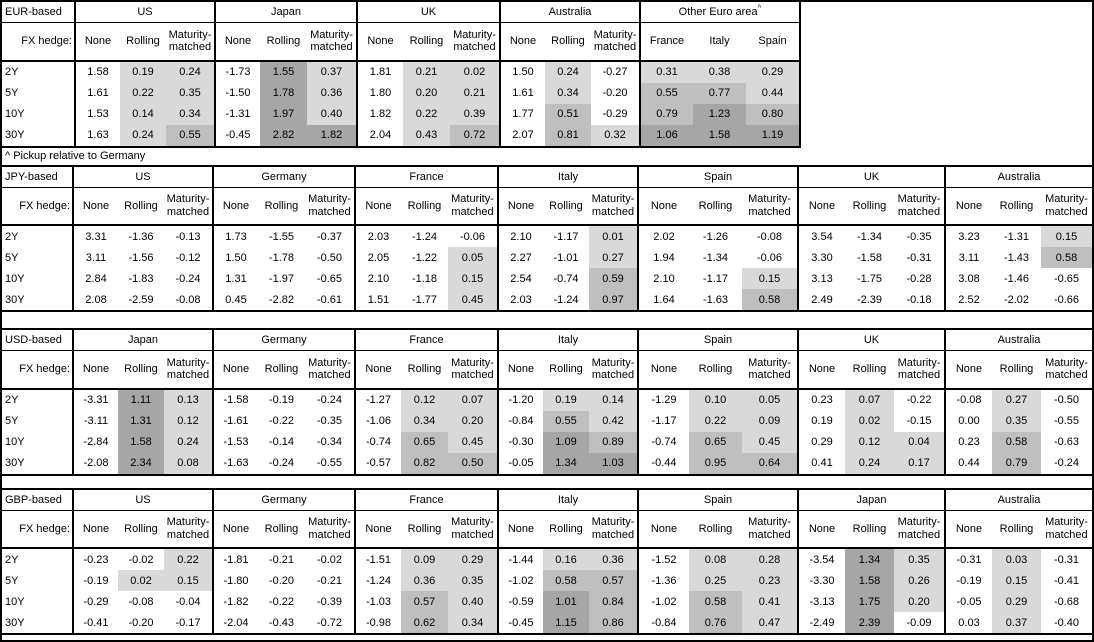 The width and height of the screenshot is (1094, 642). Describe the element at coordinates (424, 399) in the screenshot. I see `value-cell: 0.12` at that location.